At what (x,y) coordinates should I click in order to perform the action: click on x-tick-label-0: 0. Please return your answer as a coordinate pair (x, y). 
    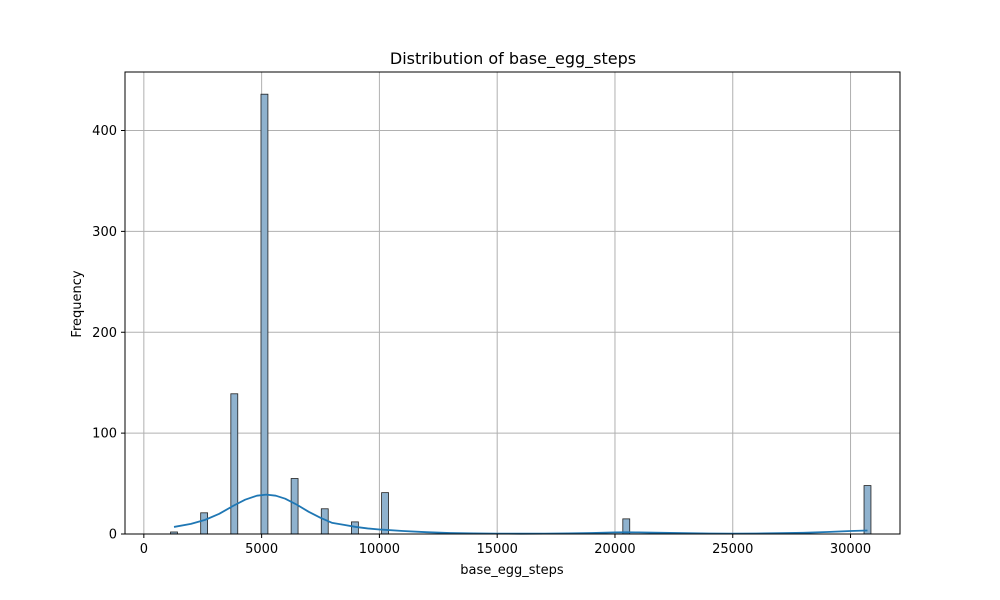
    Looking at the image, I should click on (144, 549).